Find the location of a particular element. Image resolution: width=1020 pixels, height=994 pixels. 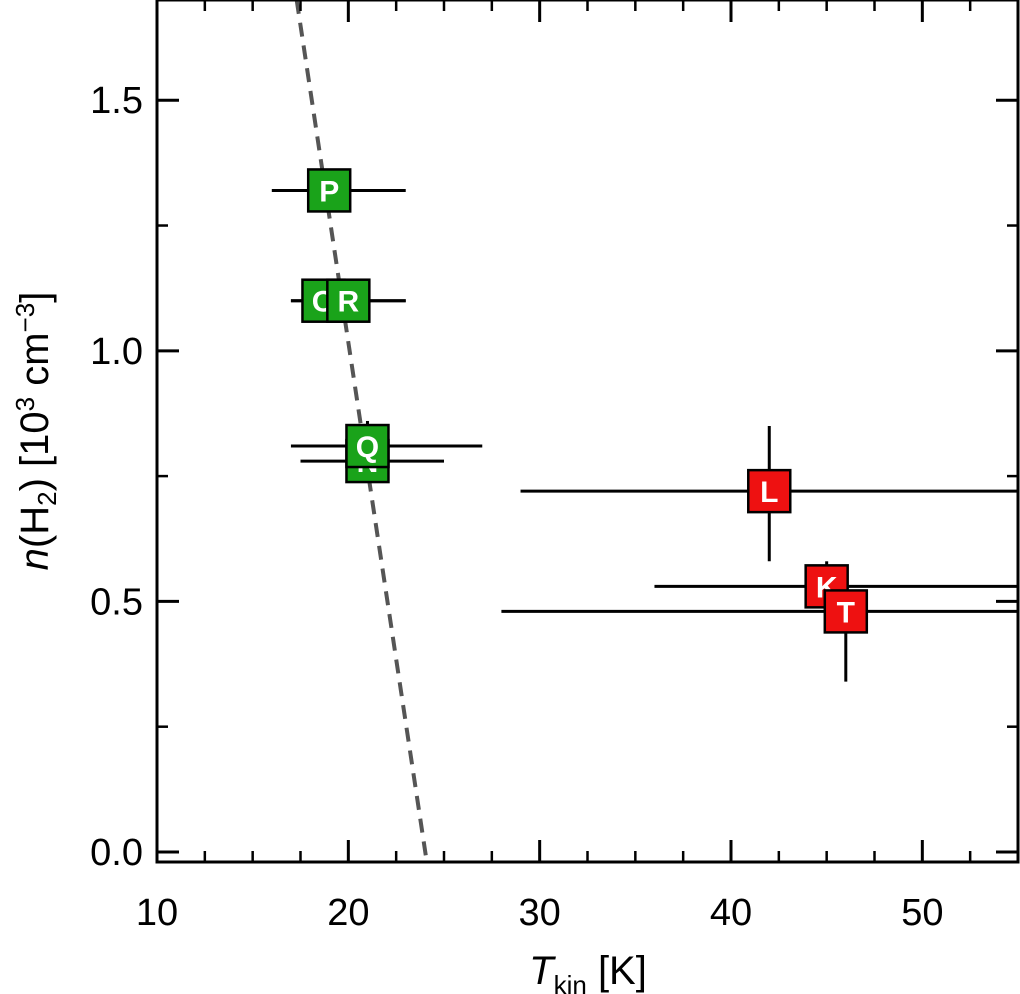

point-P: P is located at coordinates (329, 190).